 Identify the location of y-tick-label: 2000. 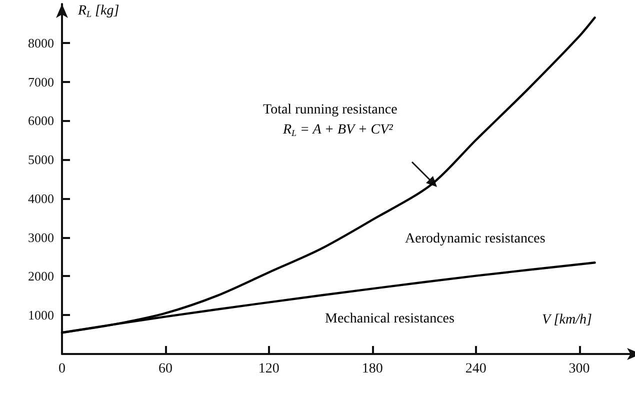
(41, 276).